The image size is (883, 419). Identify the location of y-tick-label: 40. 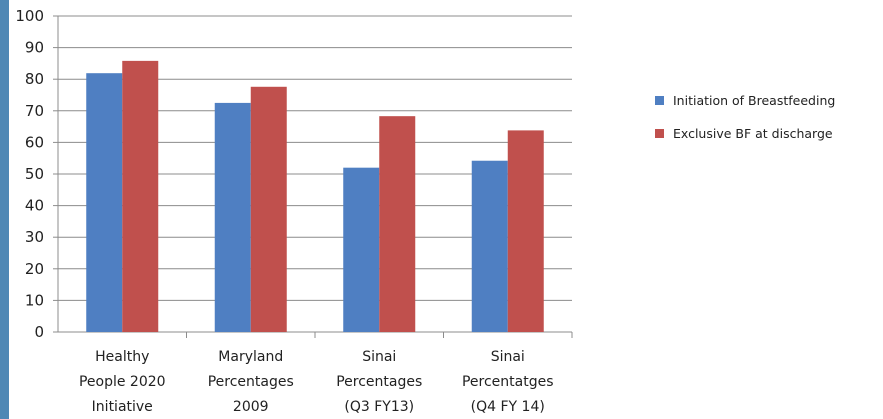
(34, 206).